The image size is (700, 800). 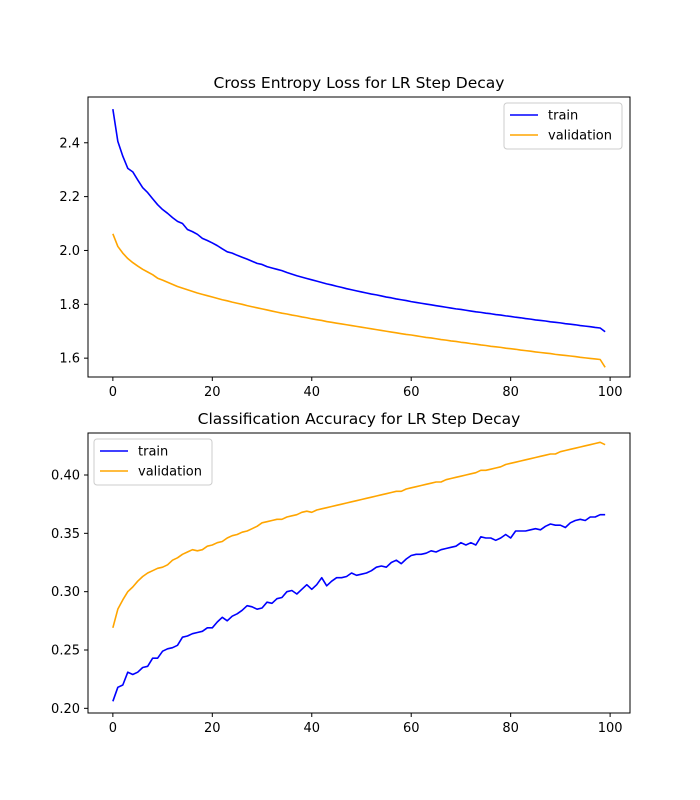 What do you see at coordinates (65, 592) in the screenshot?
I see `y-tick-label: 0.30` at bounding box center [65, 592].